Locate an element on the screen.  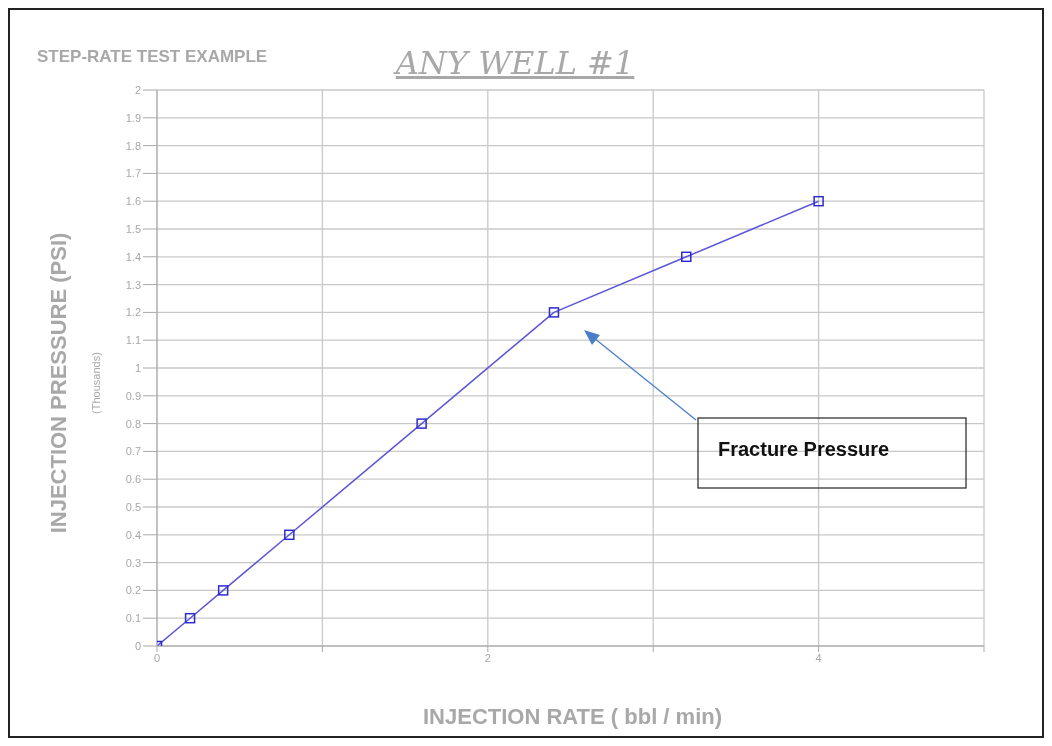
y-tick-label: 1.5 is located at coordinates (133, 228).